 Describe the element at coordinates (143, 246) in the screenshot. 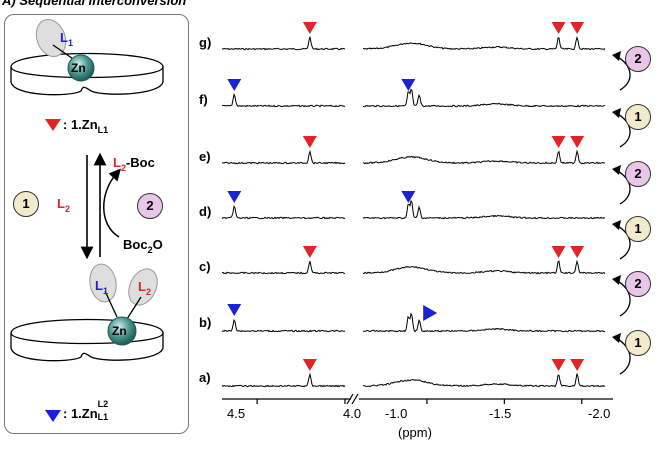

I see `boc2o-reagent-label: Boc2O` at that location.